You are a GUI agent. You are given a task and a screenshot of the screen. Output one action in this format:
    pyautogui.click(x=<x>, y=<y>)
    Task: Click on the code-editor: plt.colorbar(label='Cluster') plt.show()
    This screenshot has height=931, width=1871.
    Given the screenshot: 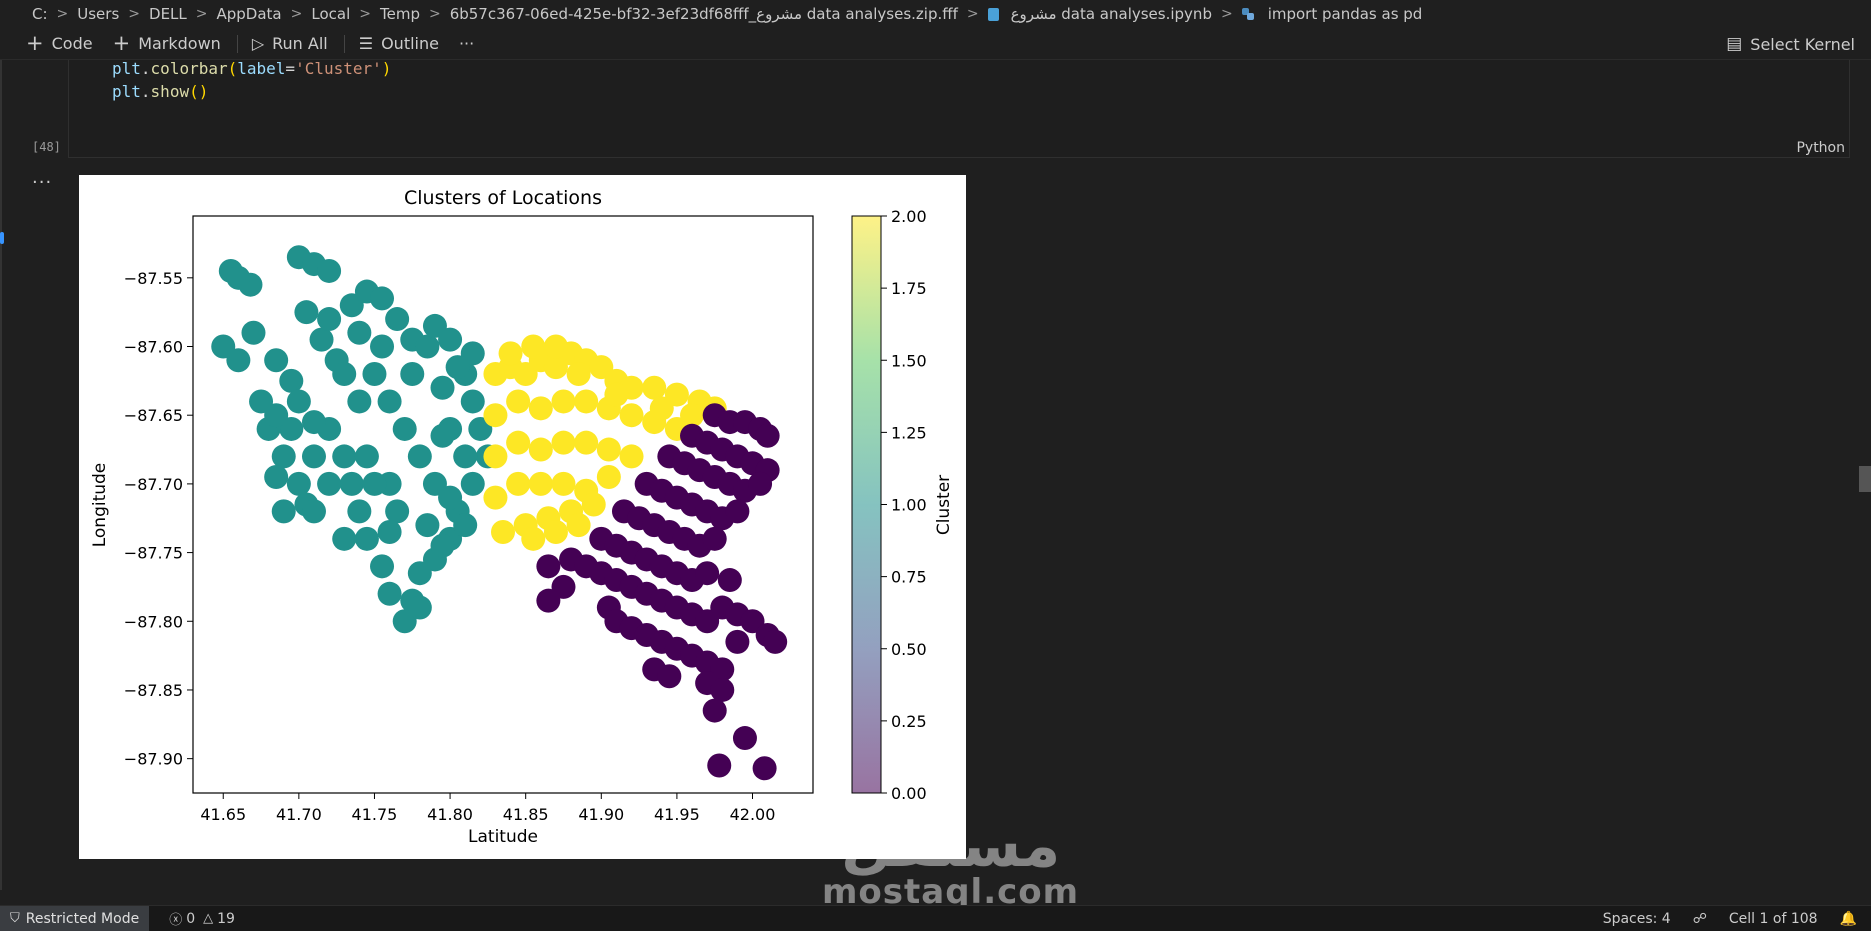 What is the action you would take?
    pyautogui.click(x=959, y=108)
    